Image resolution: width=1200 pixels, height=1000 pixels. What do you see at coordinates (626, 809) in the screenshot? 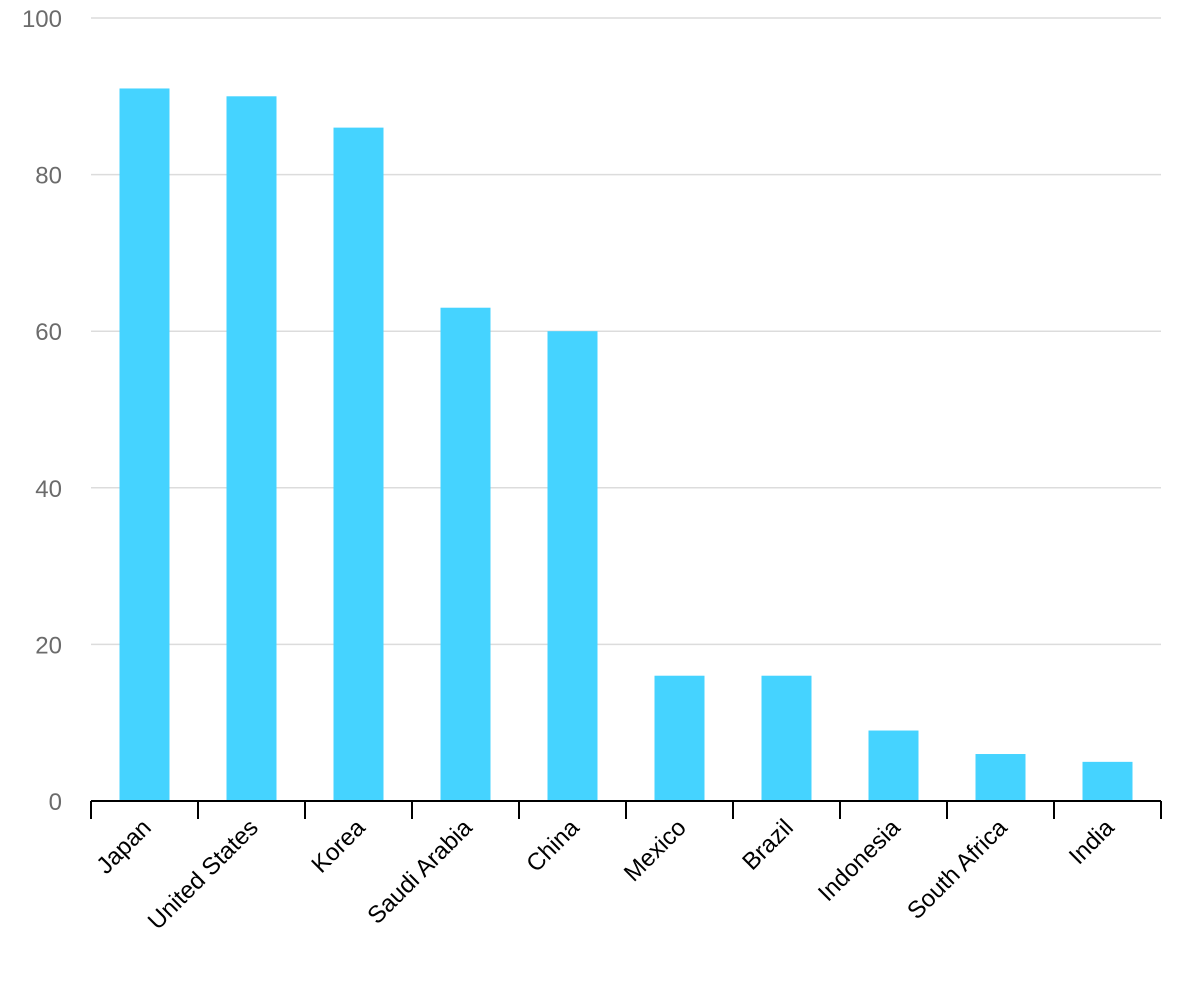
I see `x-axis` at bounding box center [626, 809].